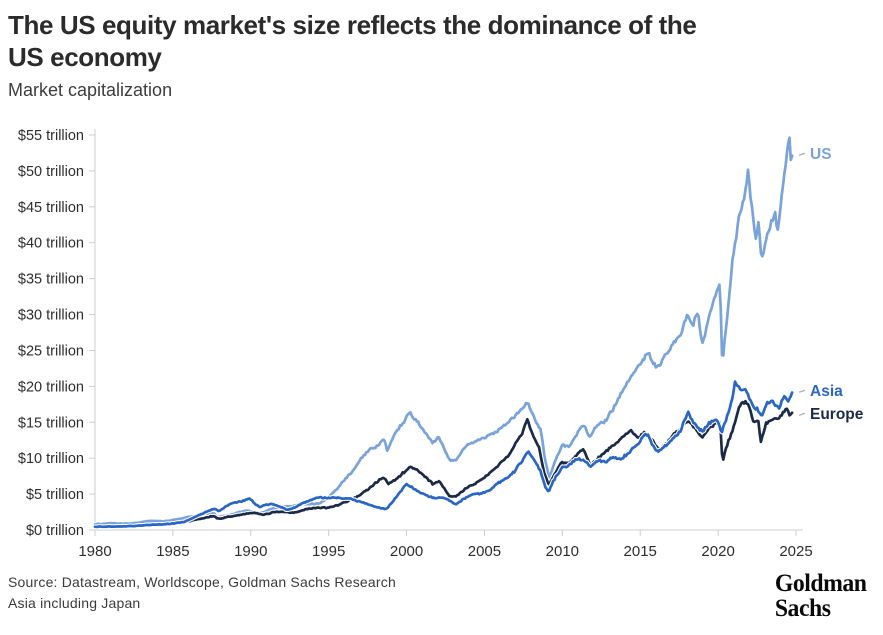 Image resolution: width=883 pixels, height=635 pixels. Describe the element at coordinates (406, 551) in the screenshot. I see `x-tick-label: 2000` at that location.